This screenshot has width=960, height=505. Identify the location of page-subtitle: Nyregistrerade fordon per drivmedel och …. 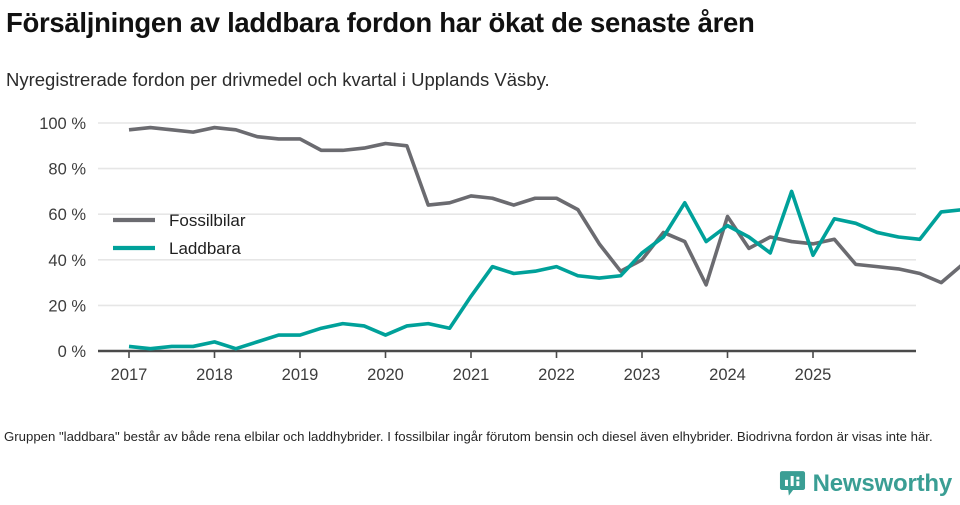
(278, 79).